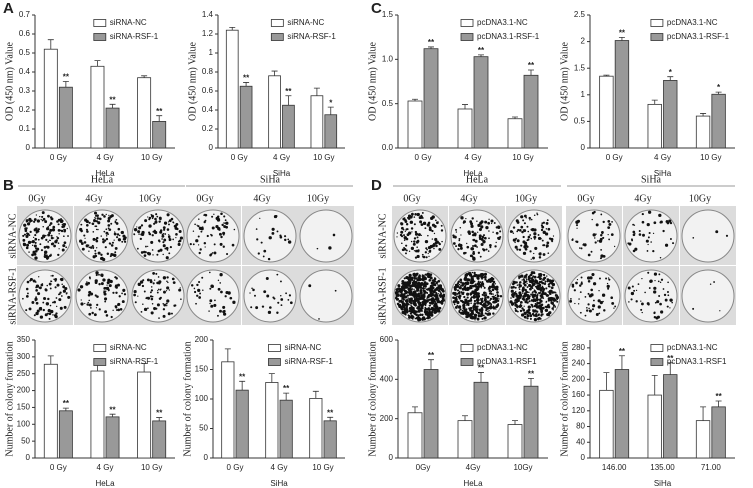 The image size is (753, 488). What do you see at coordinates (420, 236) in the screenshot?
I see `plate` at bounding box center [420, 236].